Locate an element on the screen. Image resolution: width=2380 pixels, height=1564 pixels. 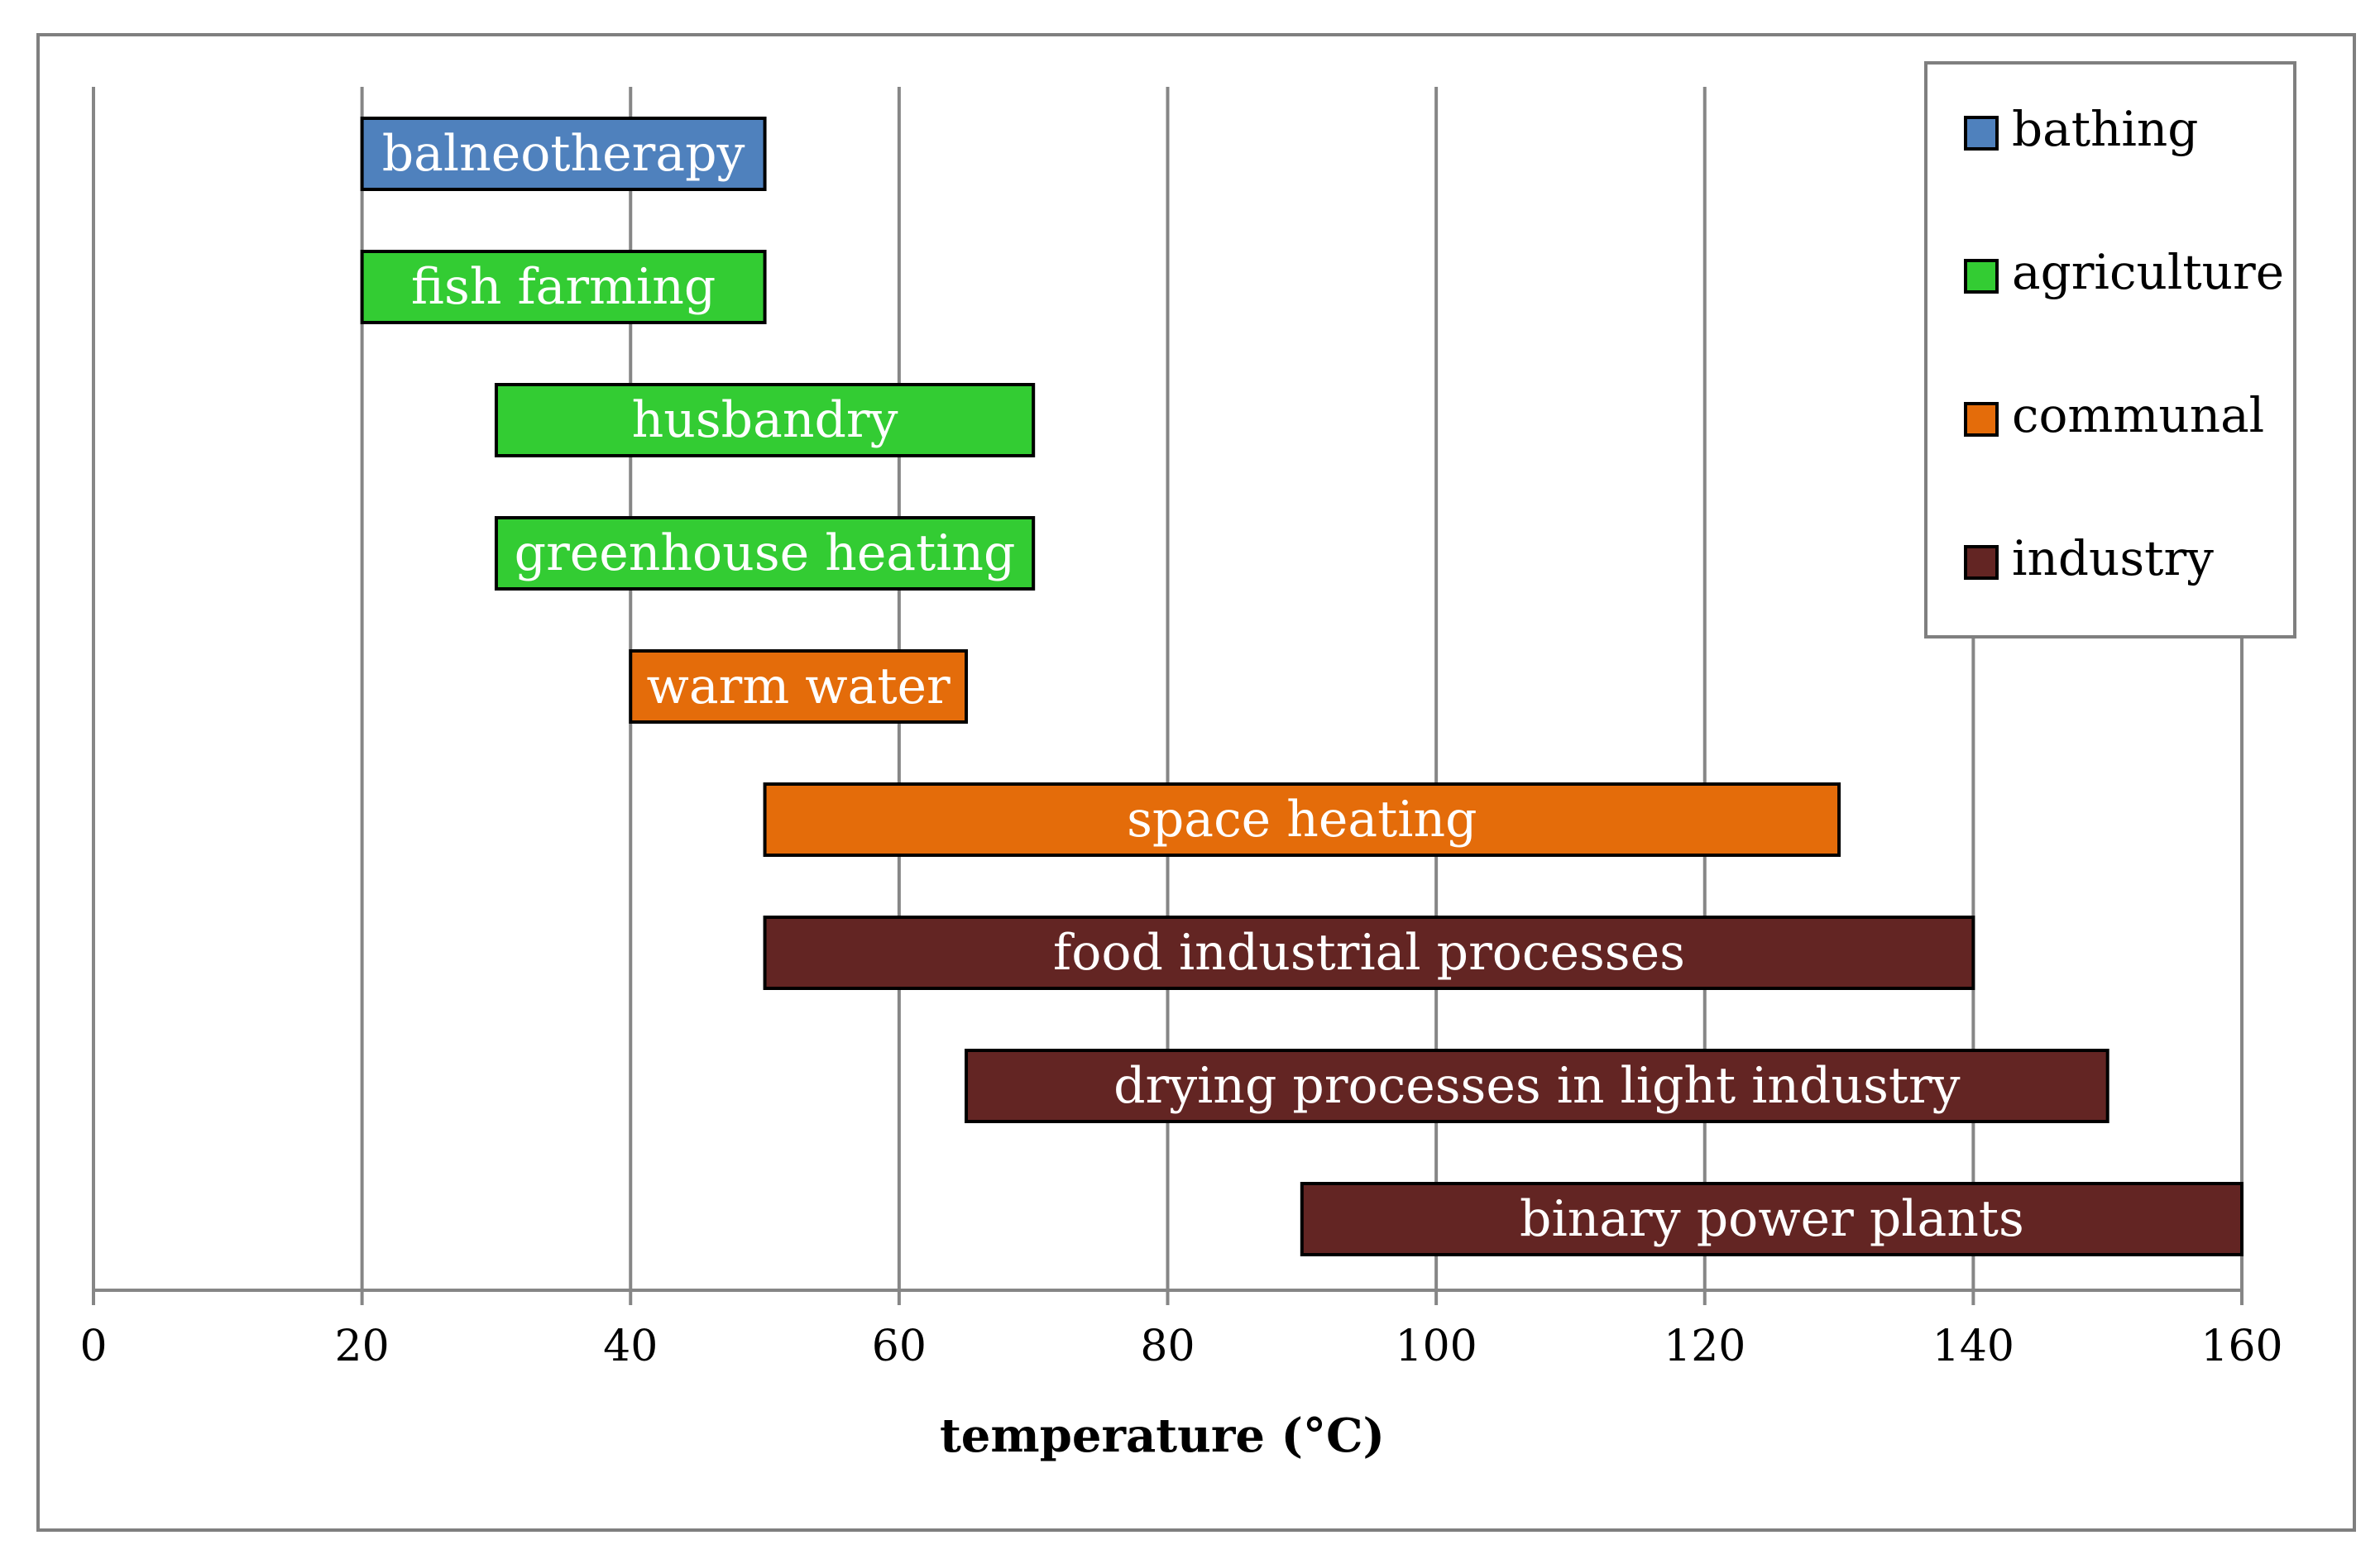
bar-label: husbandry is located at coordinates (765, 420).